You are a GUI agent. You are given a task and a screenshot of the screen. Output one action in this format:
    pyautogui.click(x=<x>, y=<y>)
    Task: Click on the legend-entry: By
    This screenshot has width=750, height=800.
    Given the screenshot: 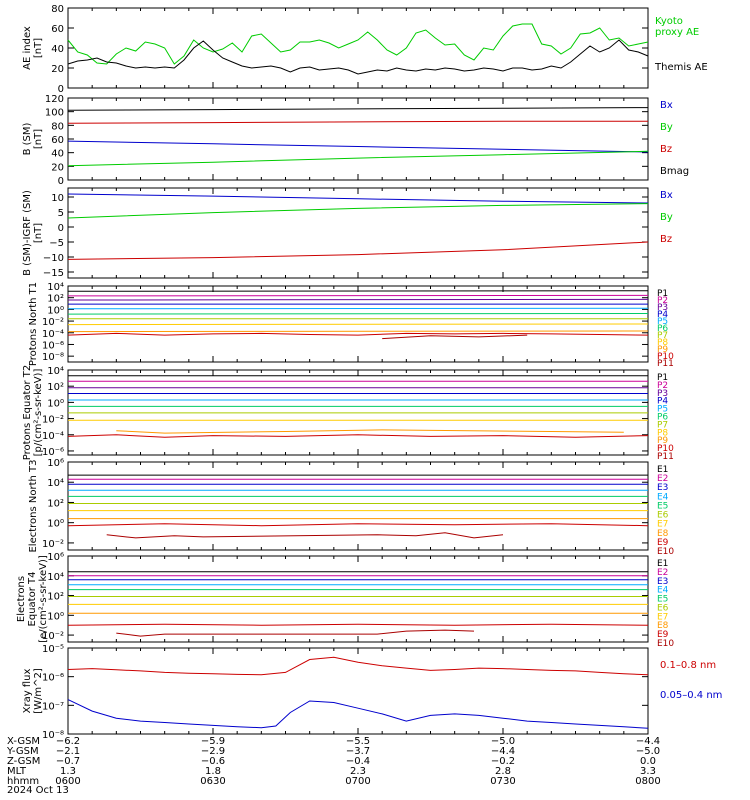 What is the action you would take?
    pyautogui.click(x=666, y=127)
    